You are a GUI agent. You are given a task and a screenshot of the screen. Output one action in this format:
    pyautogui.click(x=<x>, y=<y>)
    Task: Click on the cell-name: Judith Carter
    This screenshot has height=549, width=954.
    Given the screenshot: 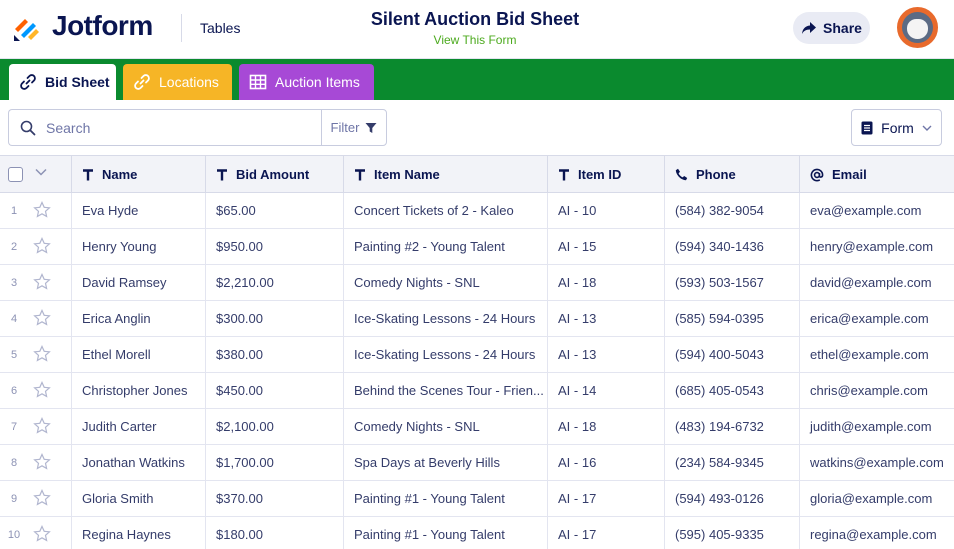 What is the action you would take?
    pyautogui.click(x=139, y=426)
    